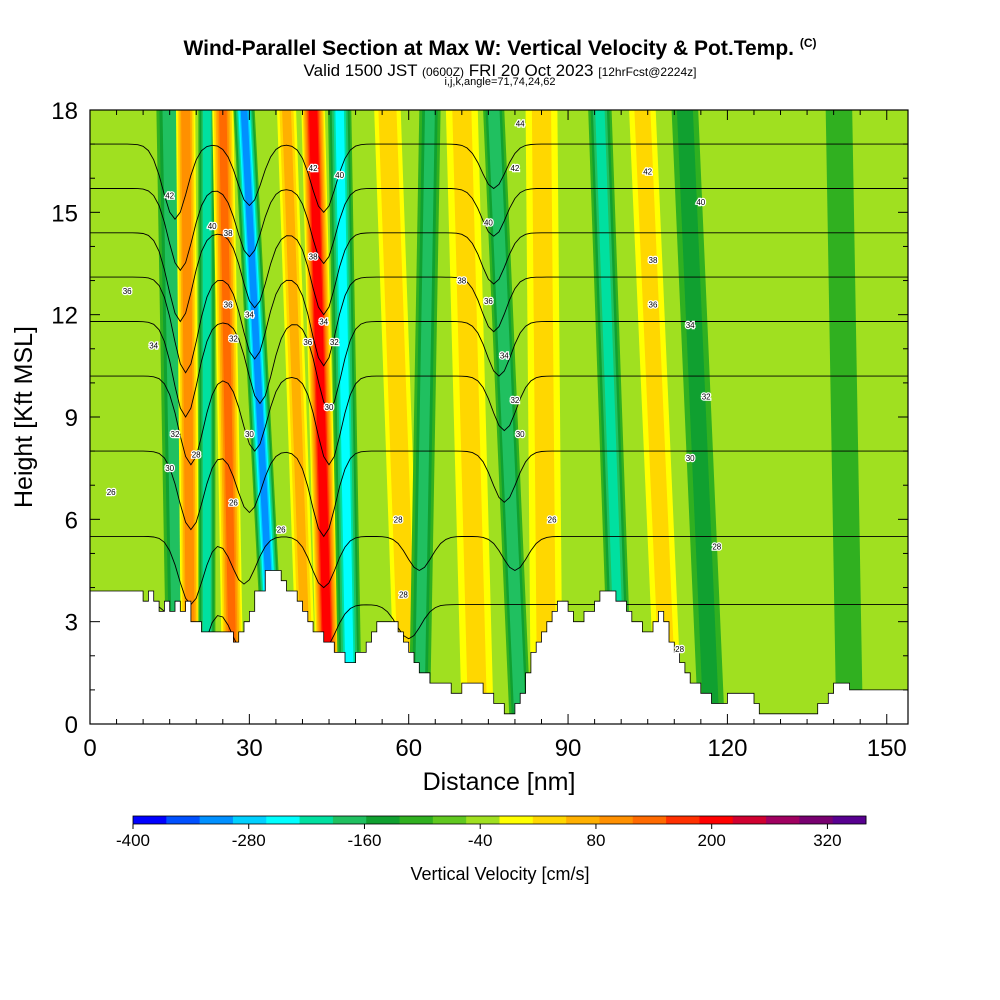  Describe the element at coordinates (89, 748) in the screenshot. I see `x-tick-label: 0` at that location.